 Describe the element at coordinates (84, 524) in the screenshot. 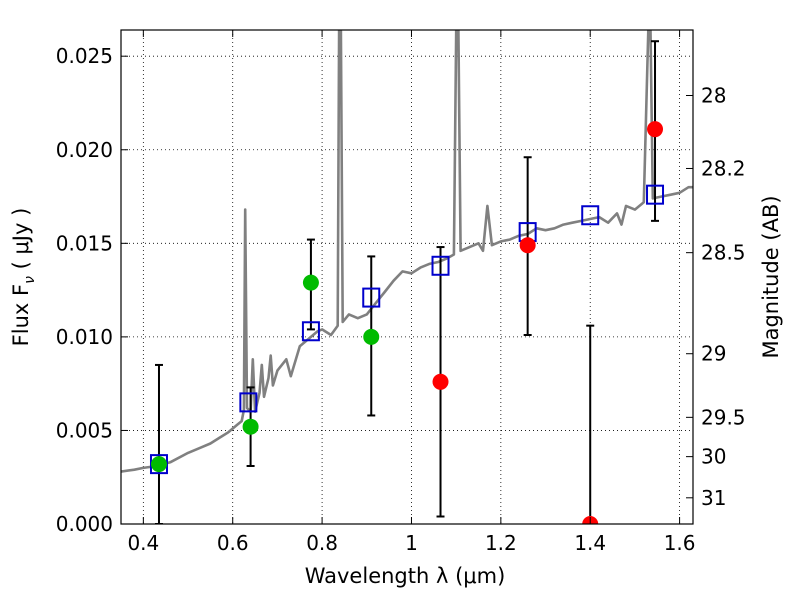

I see `y-tick-label: 0.000` at that location.